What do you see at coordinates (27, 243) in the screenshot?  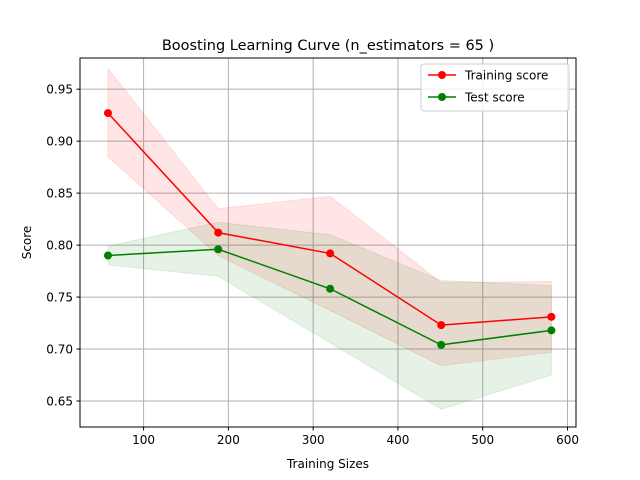 I see `y-axis-title: Score` at bounding box center [27, 243].